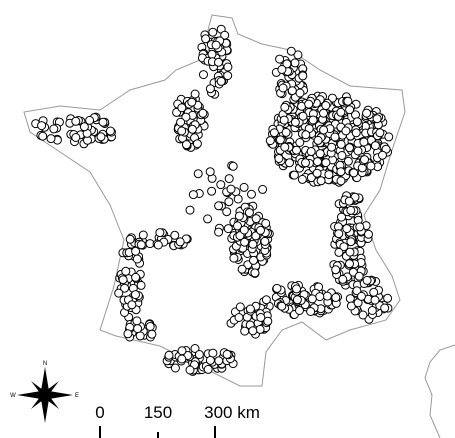 The width and height of the screenshot is (455, 438). I want to click on scale-label: 150, so click(158, 412).